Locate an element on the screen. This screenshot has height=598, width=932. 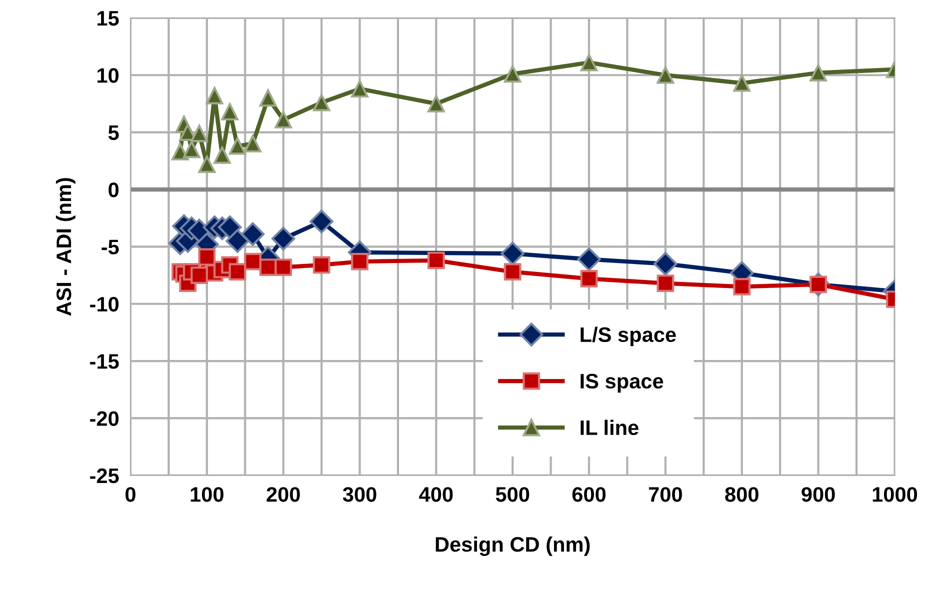
y-axis-title: ASI - ADI (nm) is located at coordinates (66, 247).